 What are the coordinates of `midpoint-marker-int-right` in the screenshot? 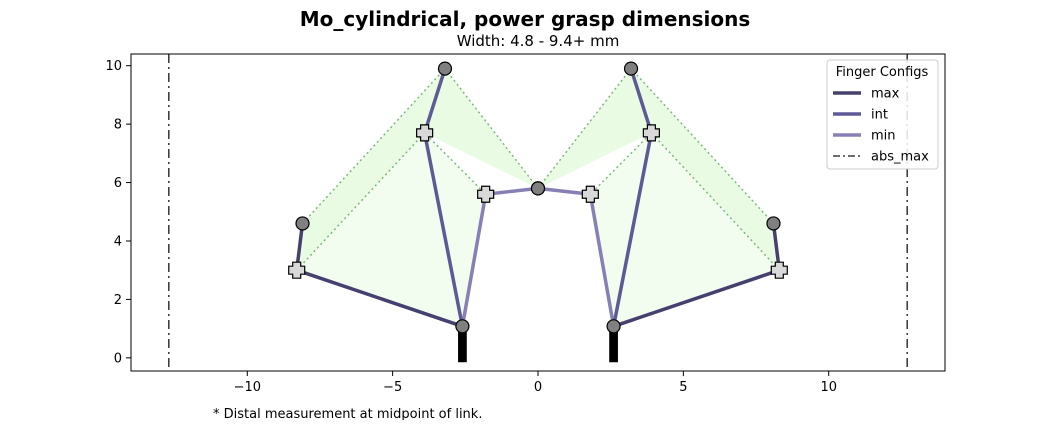 It's located at (651, 133).